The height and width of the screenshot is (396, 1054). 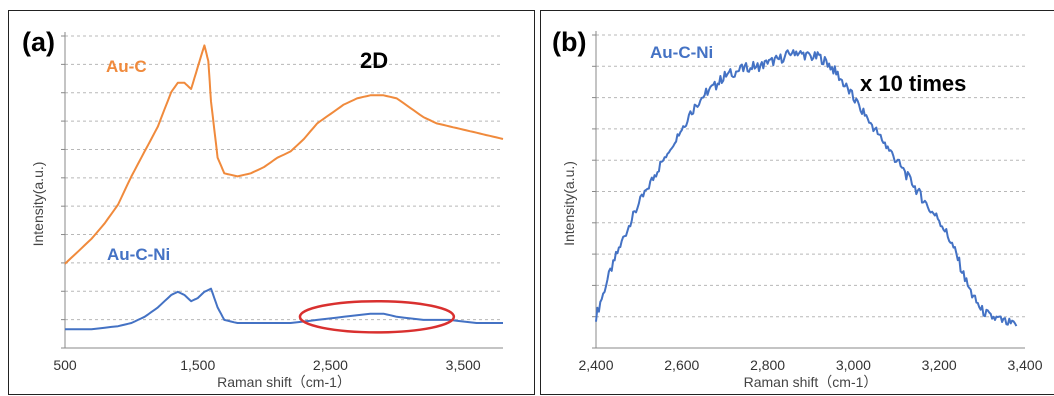 I want to click on x-tick-label: 1,500, so click(x=197, y=365).